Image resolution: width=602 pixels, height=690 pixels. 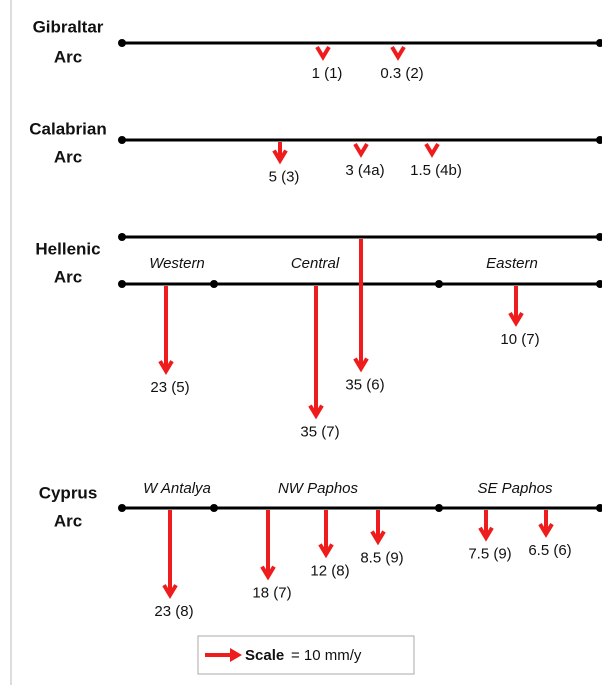 What do you see at coordinates (401, 73) in the screenshot?
I see `velocity-label: 0.3 (2)` at bounding box center [401, 73].